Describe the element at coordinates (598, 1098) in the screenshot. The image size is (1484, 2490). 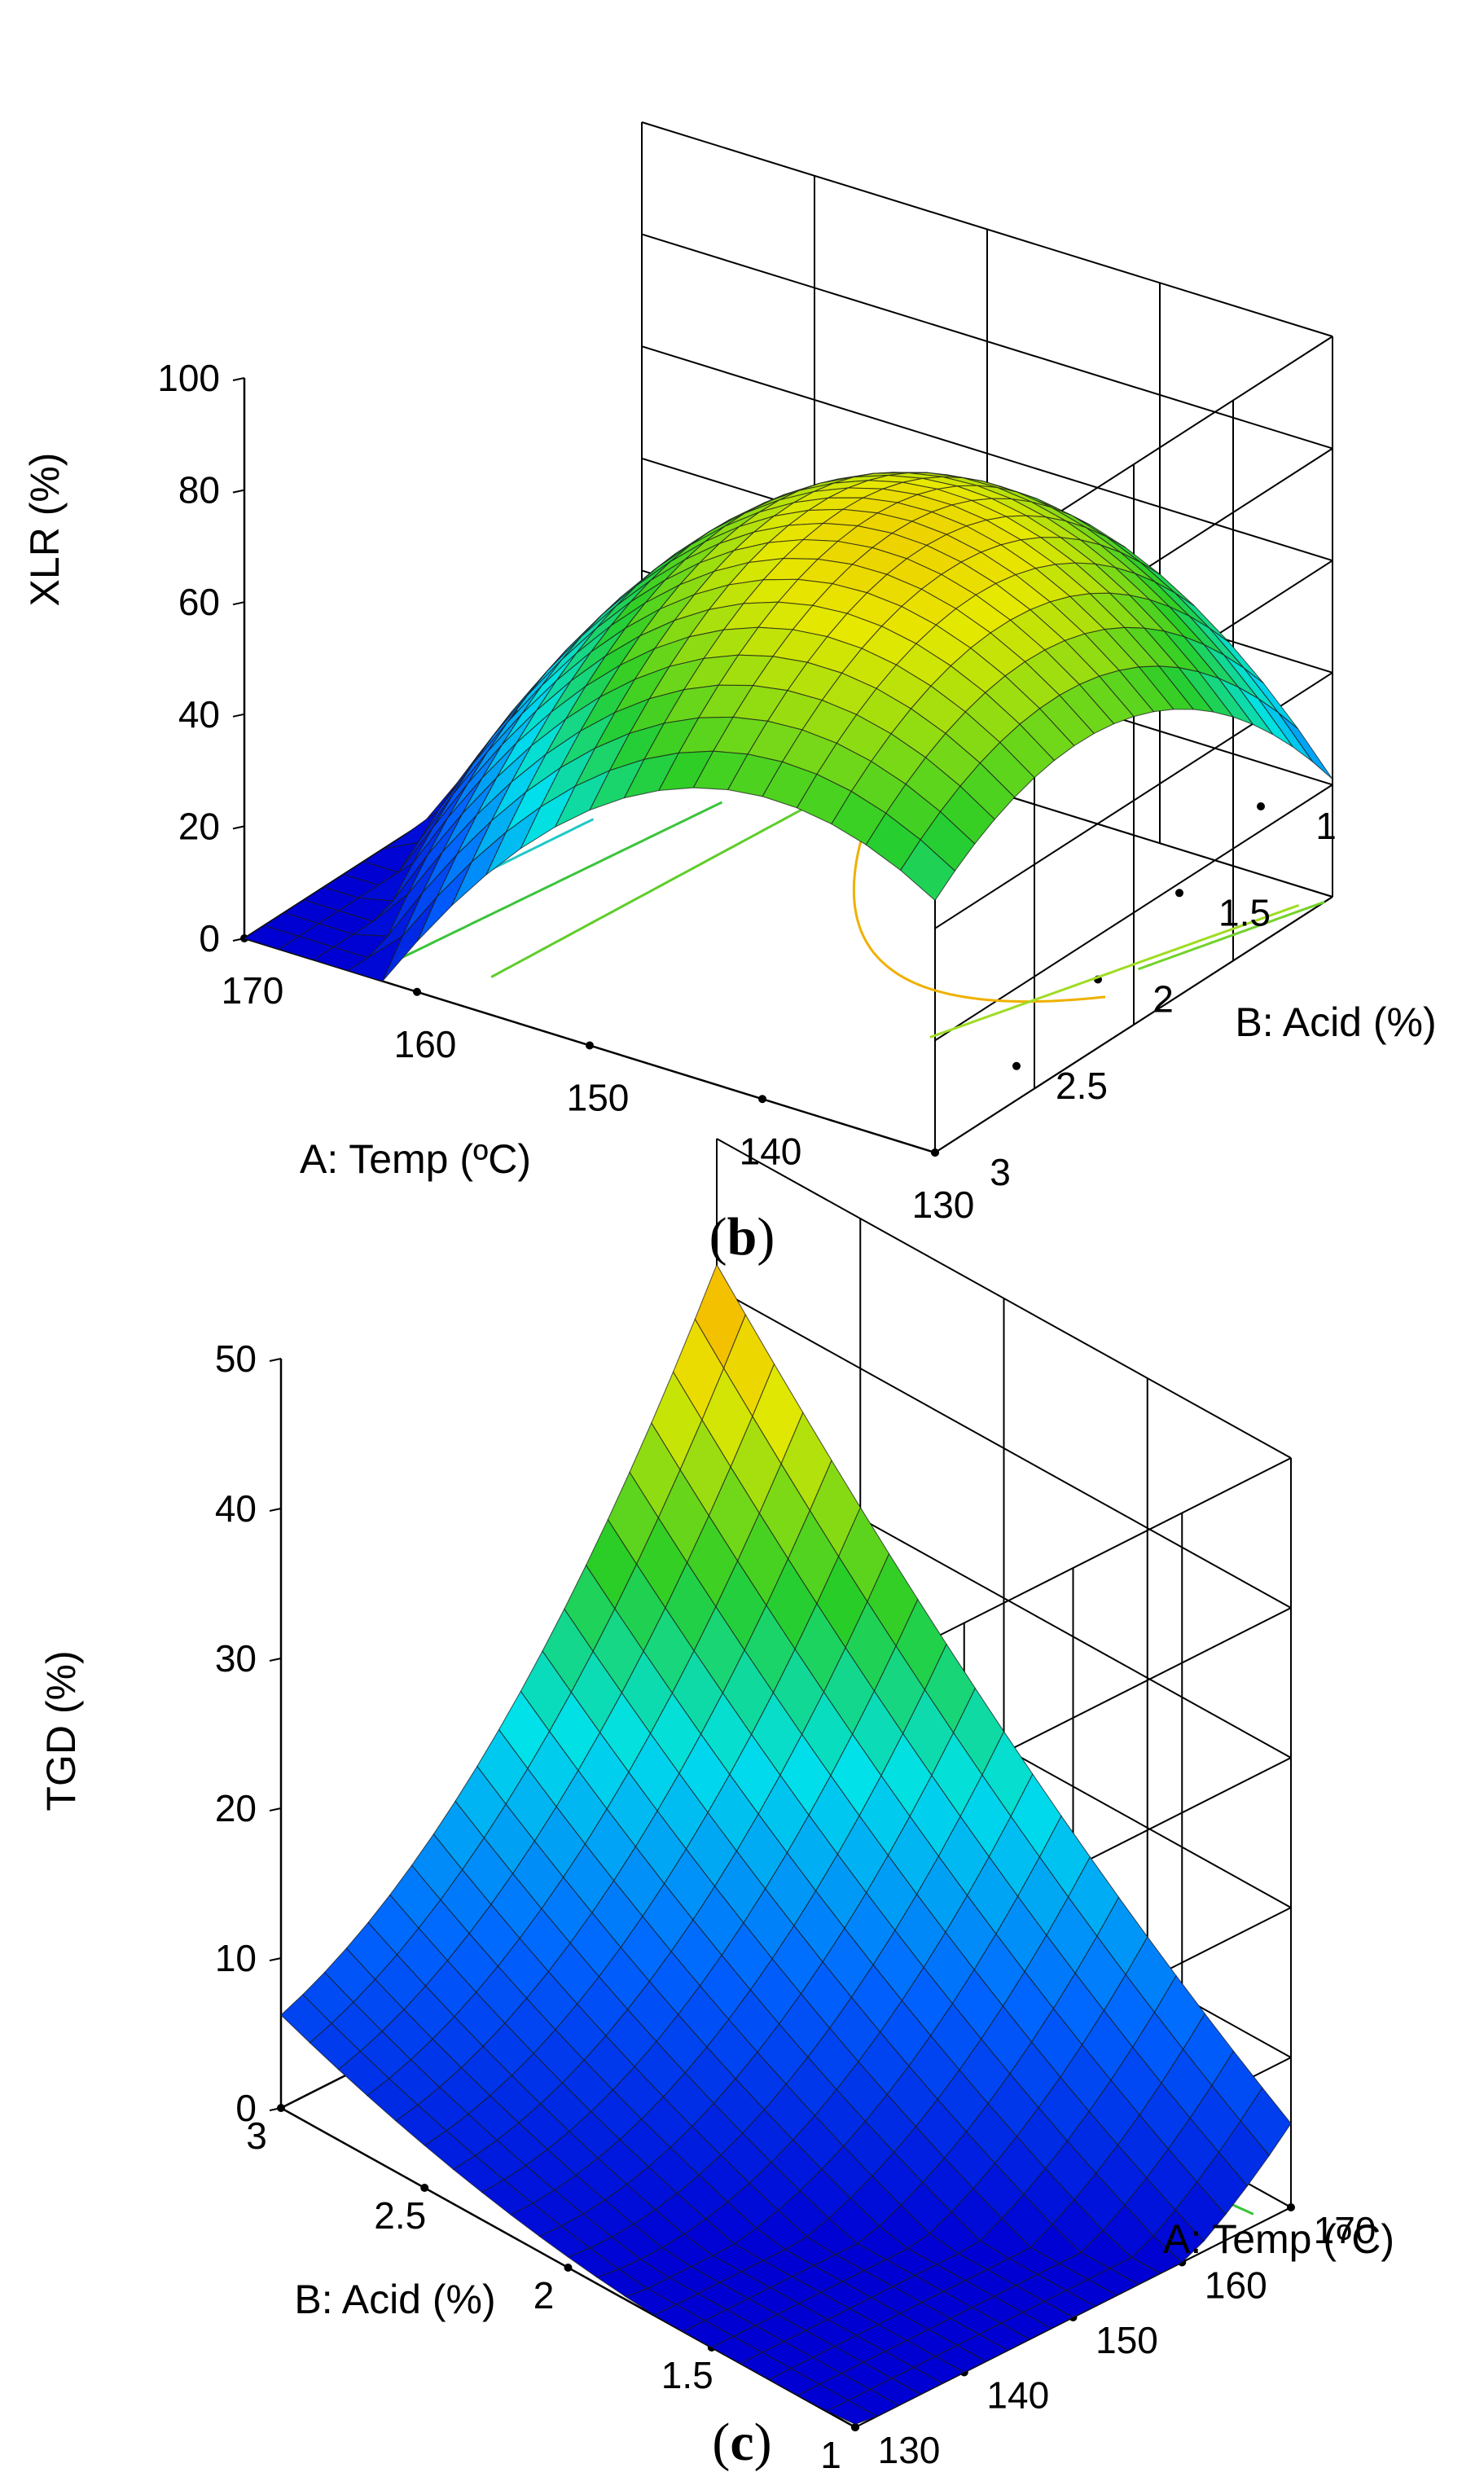
I see `b-temp-tick-label: 150` at that location.